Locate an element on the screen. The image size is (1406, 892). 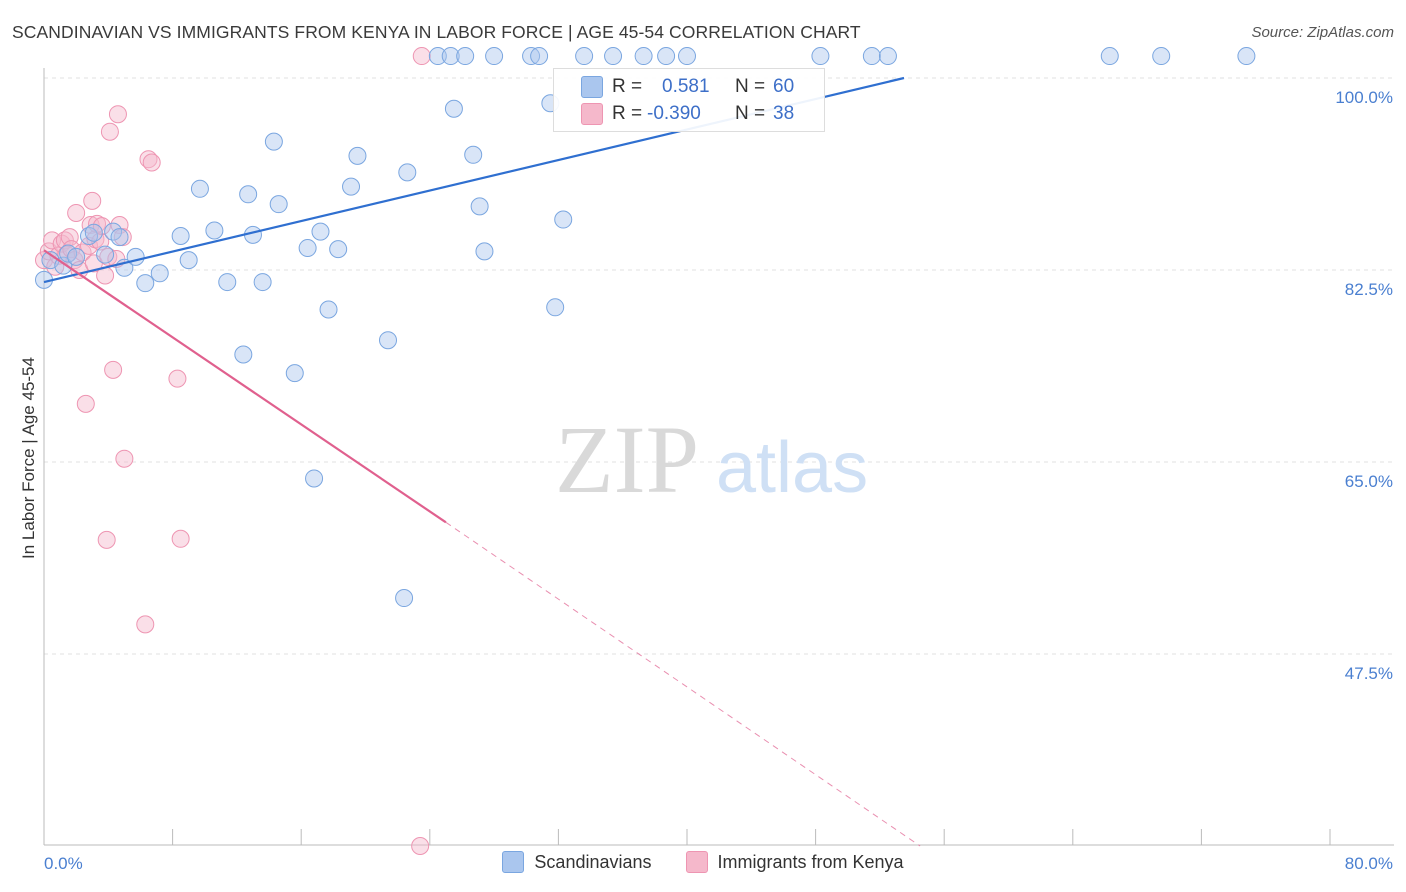
y-axis-title: In Labor Force | Age 45-54 is located at coordinates (28, 458).